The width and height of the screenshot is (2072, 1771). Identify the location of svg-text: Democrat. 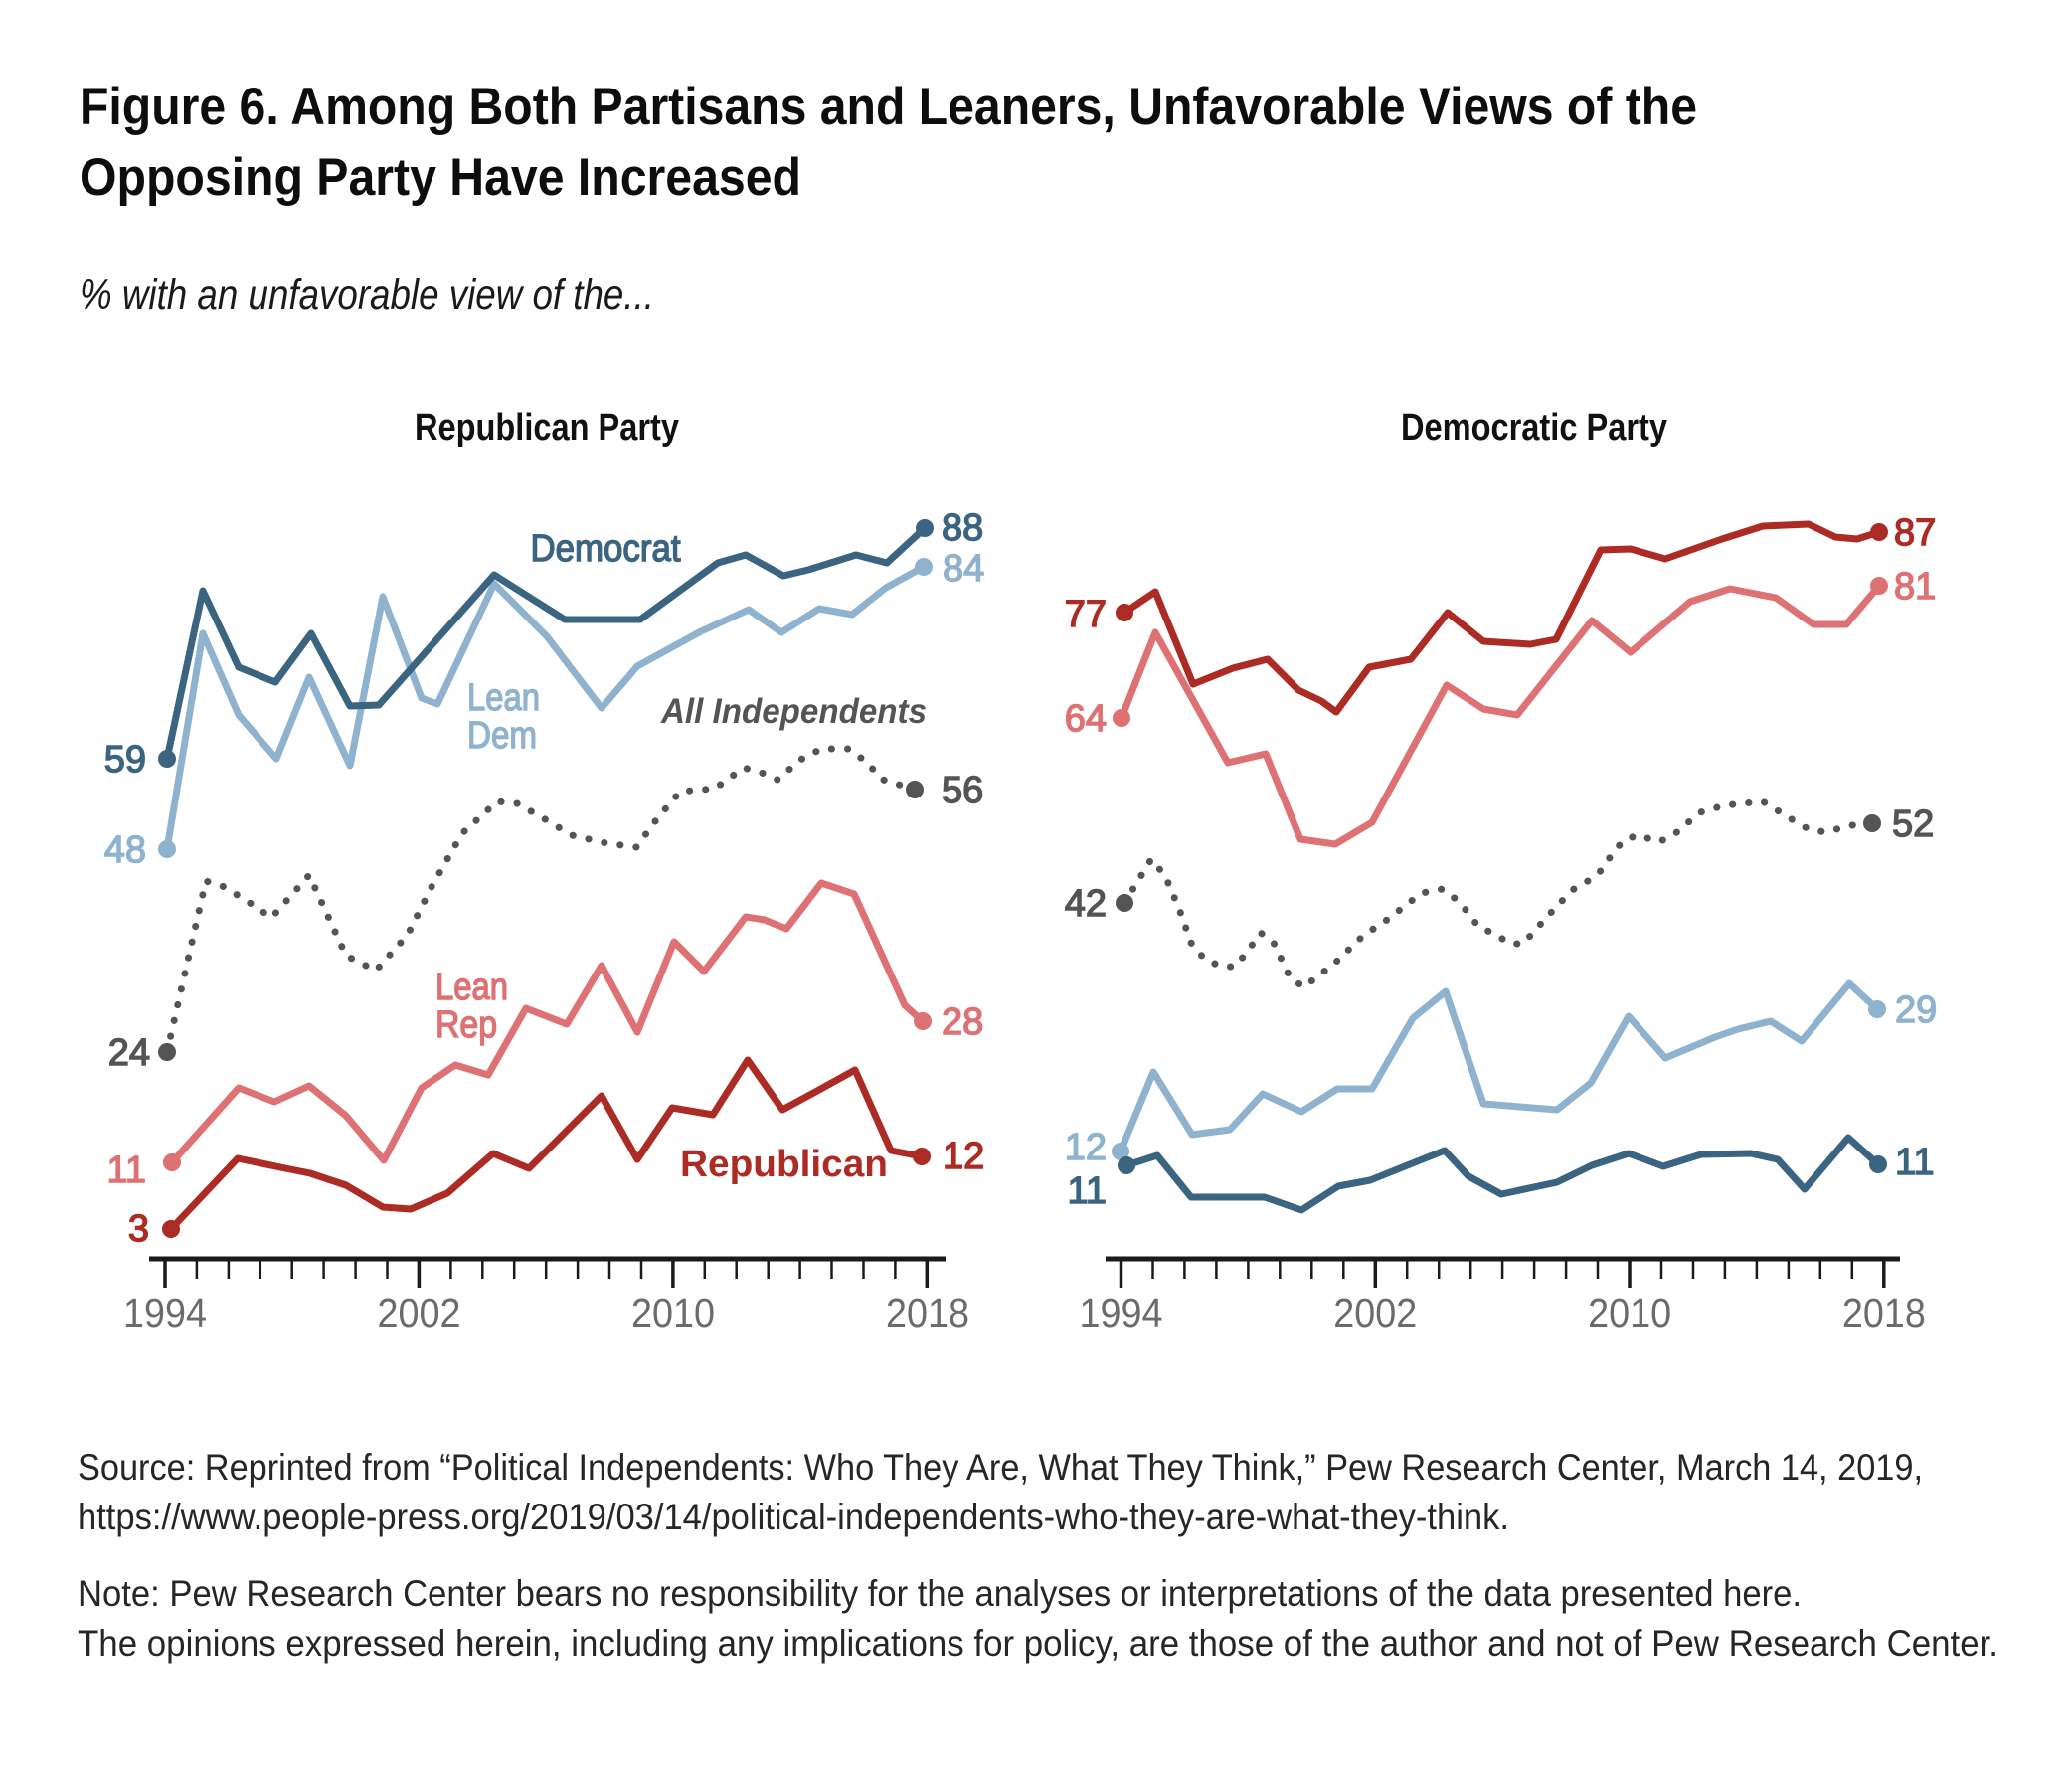
(606, 549).